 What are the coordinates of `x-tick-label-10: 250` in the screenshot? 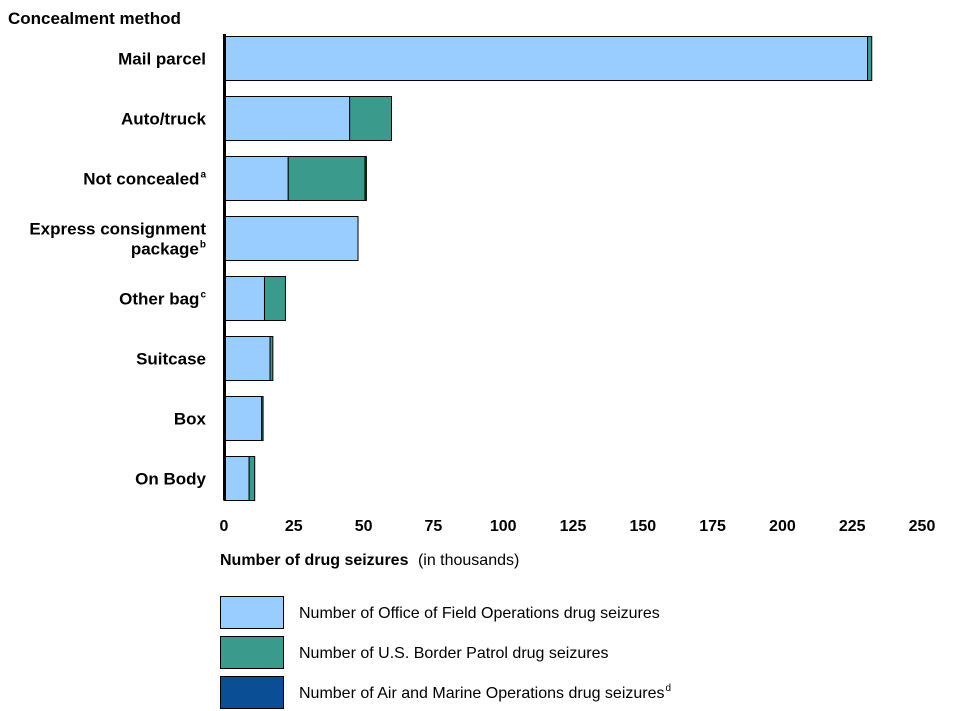 It's located at (922, 526).